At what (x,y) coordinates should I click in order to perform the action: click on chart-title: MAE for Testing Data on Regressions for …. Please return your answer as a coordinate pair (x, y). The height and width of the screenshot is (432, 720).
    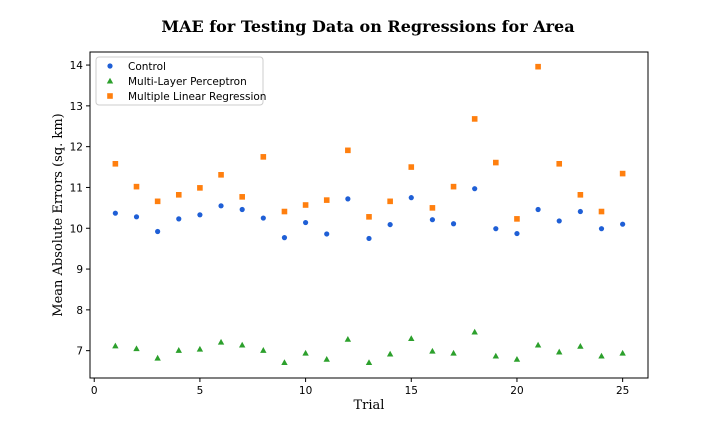
    Looking at the image, I should click on (367, 26).